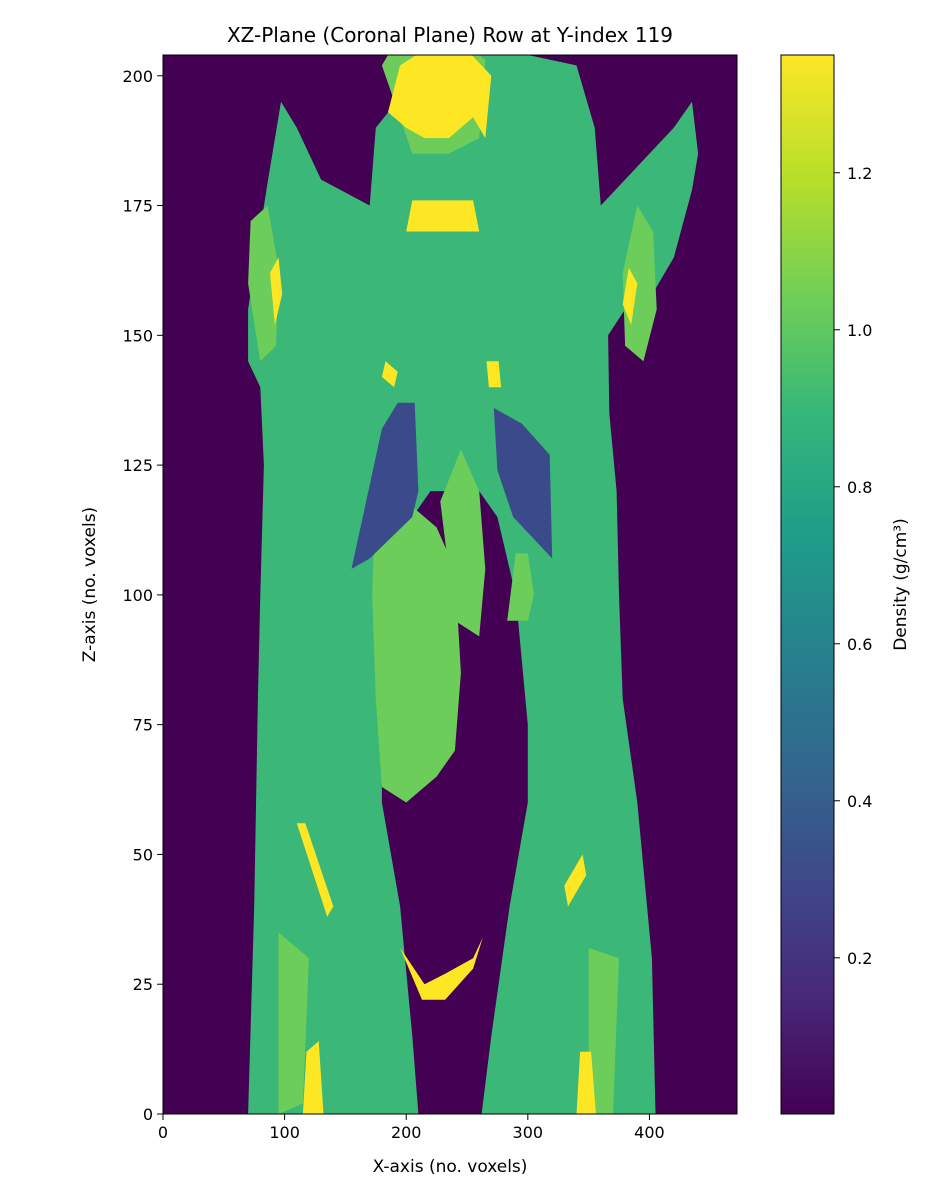 The height and width of the screenshot is (1200, 949). I want to click on y-tick-label: 50, so click(143, 854).